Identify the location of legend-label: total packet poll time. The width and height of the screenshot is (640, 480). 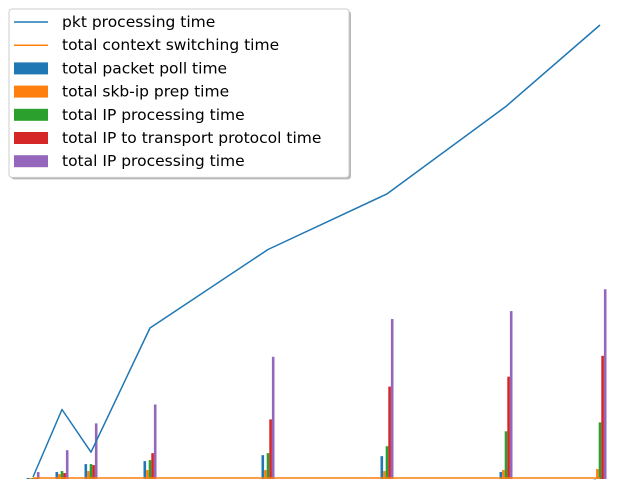
(144, 68).